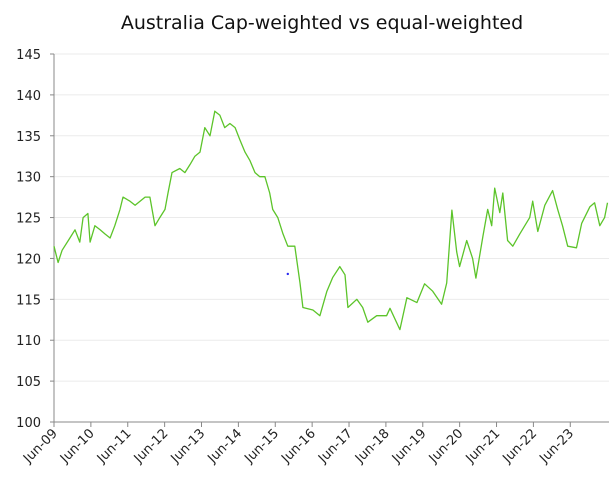 The width and height of the screenshot is (614, 487). Describe the element at coordinates (322, 23) in the screenshot. I see `chart-title: Australia Cap-weighted vs equal-weighted` at that location.